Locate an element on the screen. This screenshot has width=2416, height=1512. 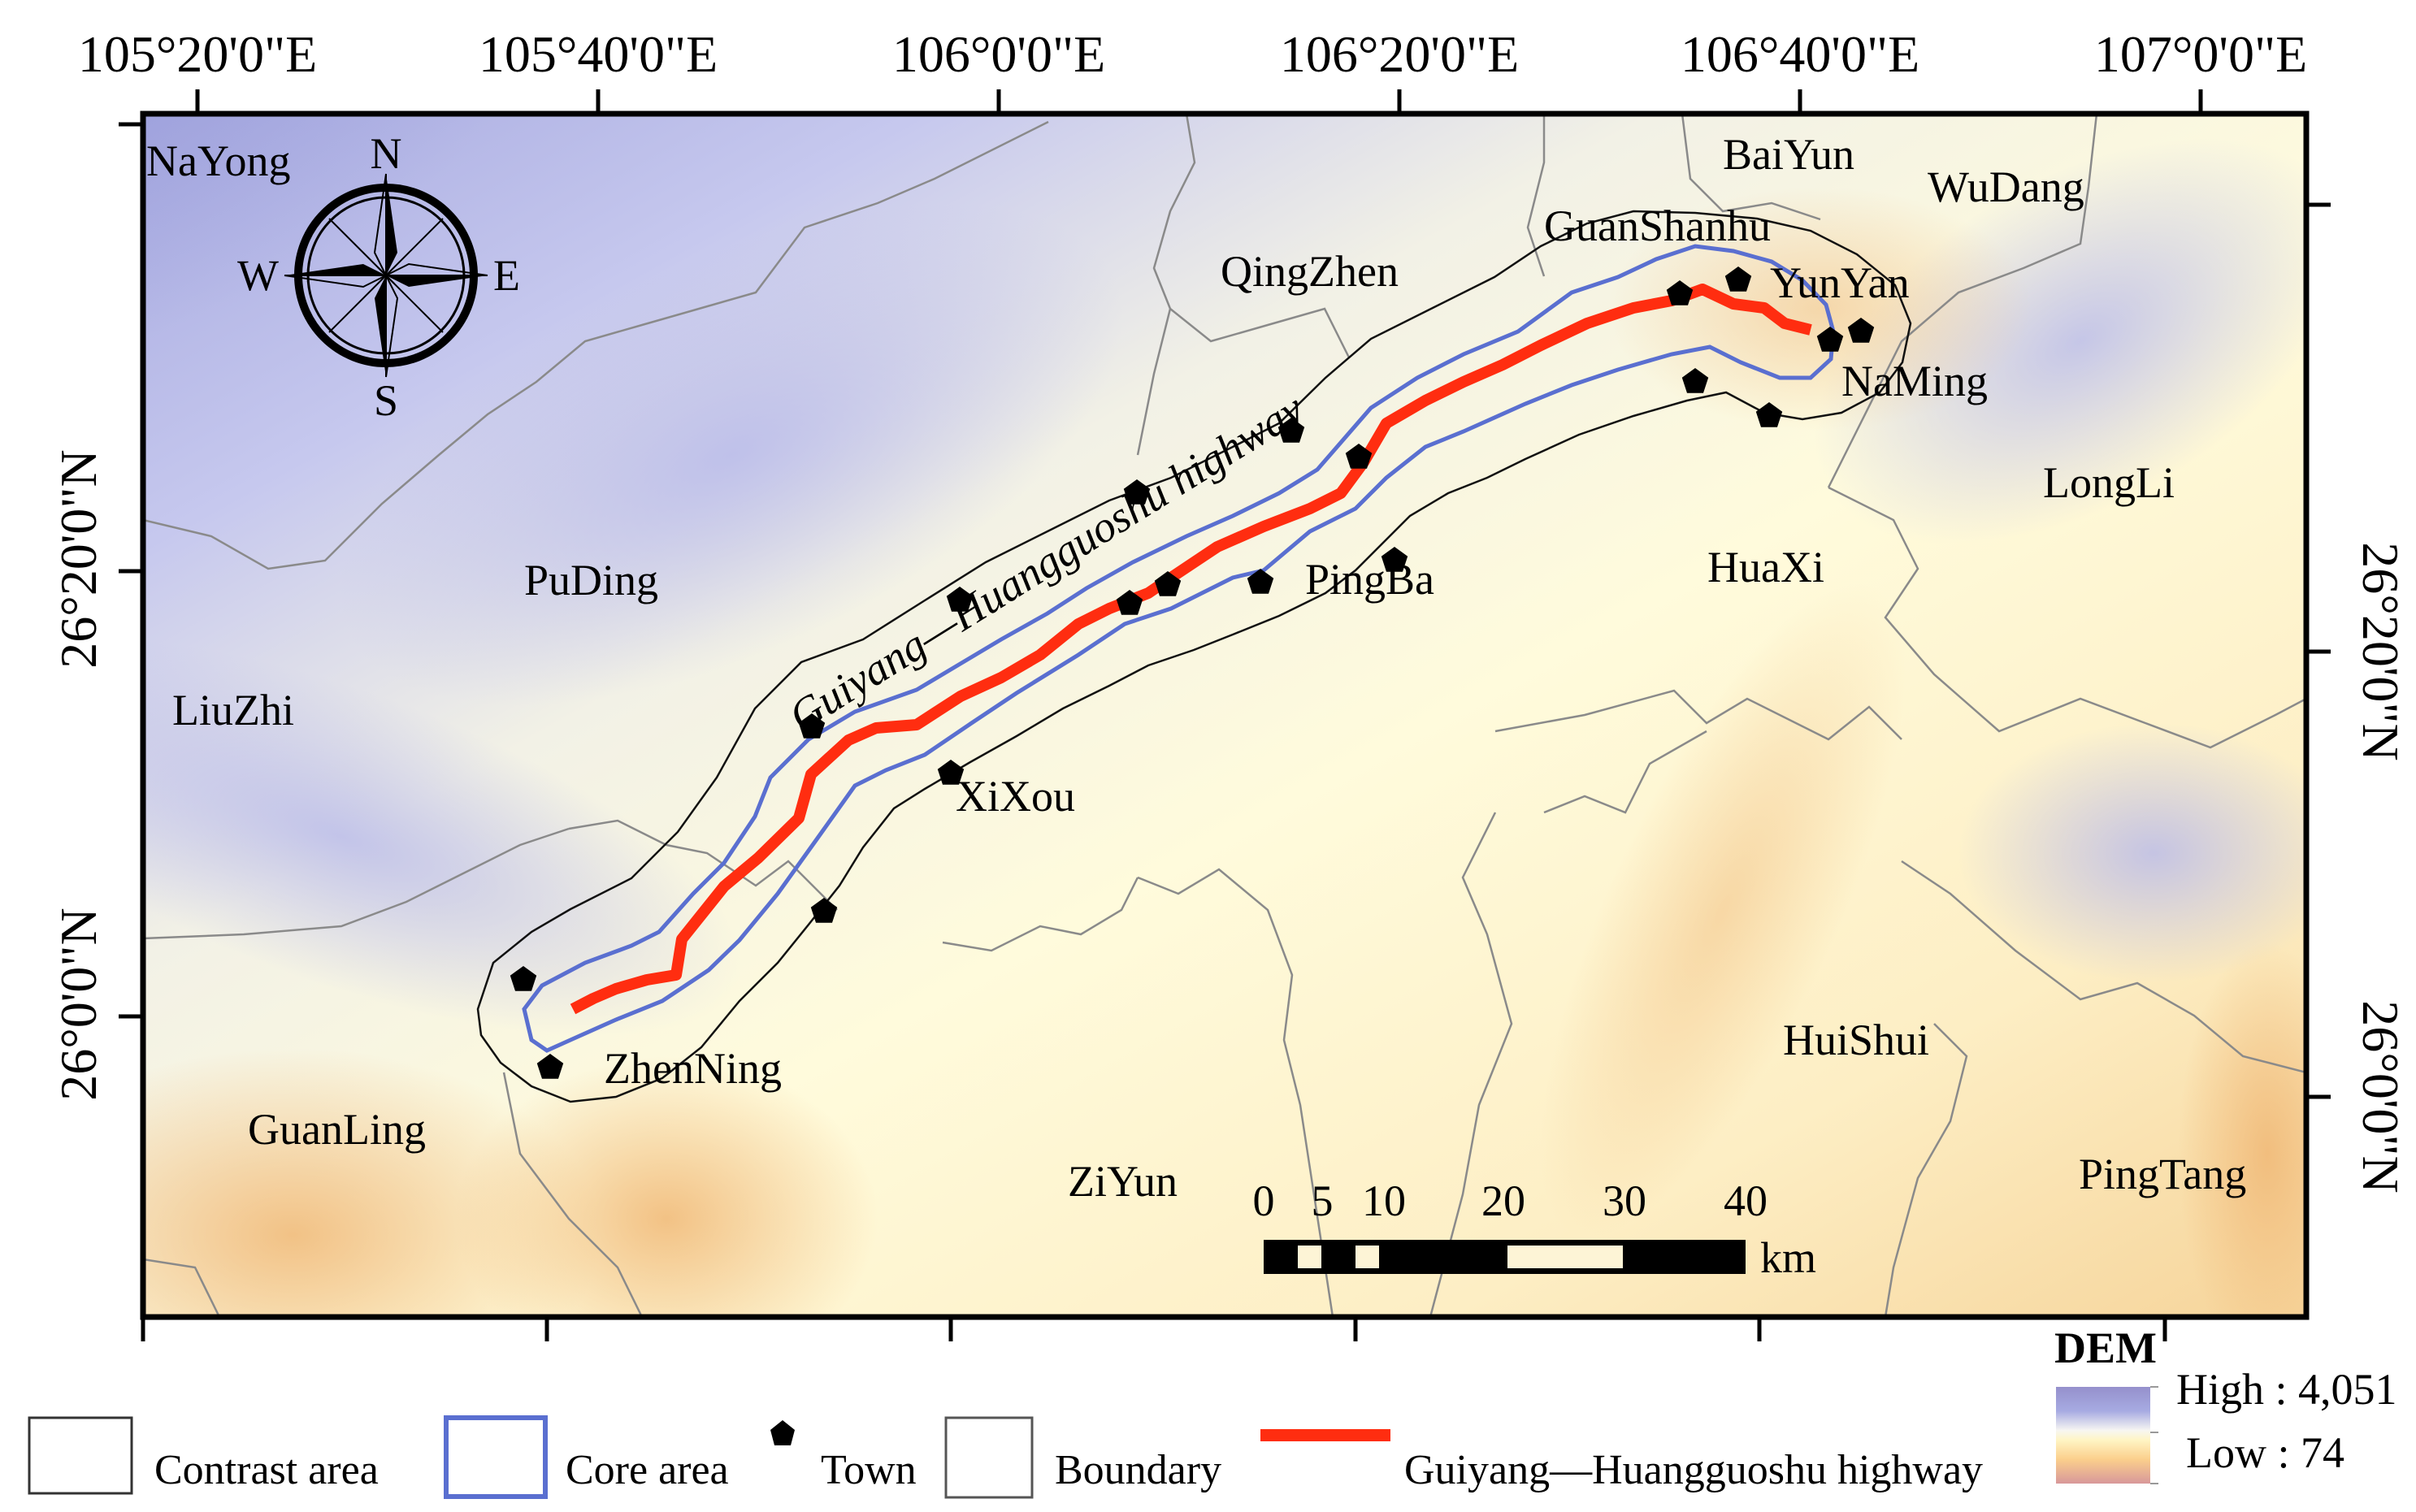
scale-tick-label: 5 is located at coordinates (1323, 1200).